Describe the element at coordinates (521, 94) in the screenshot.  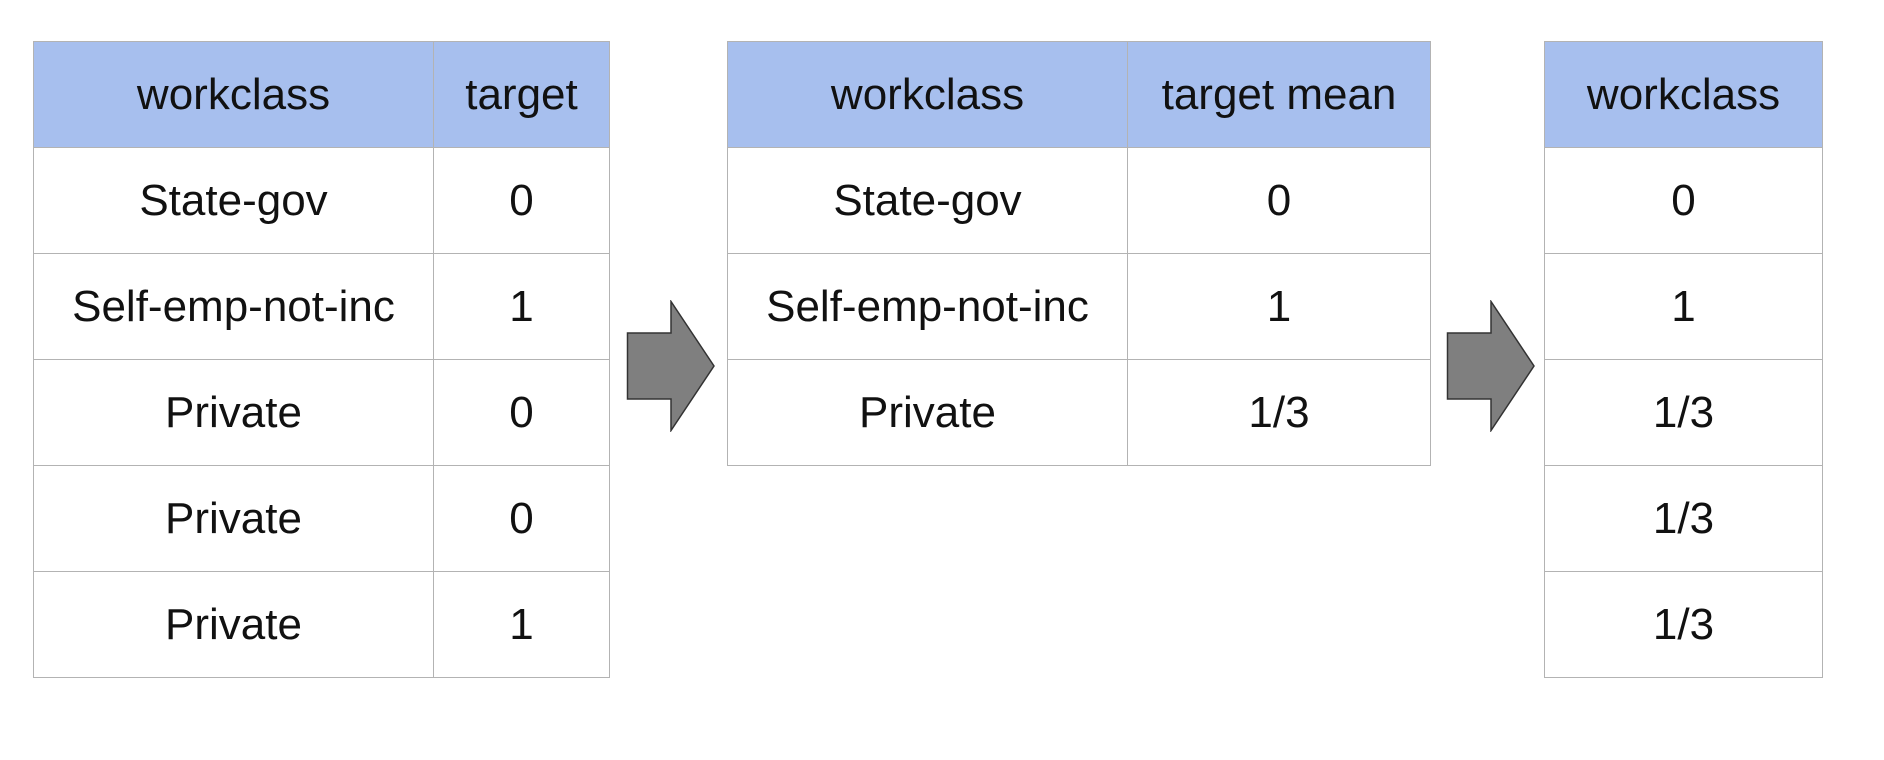
I see `header-cell-target: target` at that location.